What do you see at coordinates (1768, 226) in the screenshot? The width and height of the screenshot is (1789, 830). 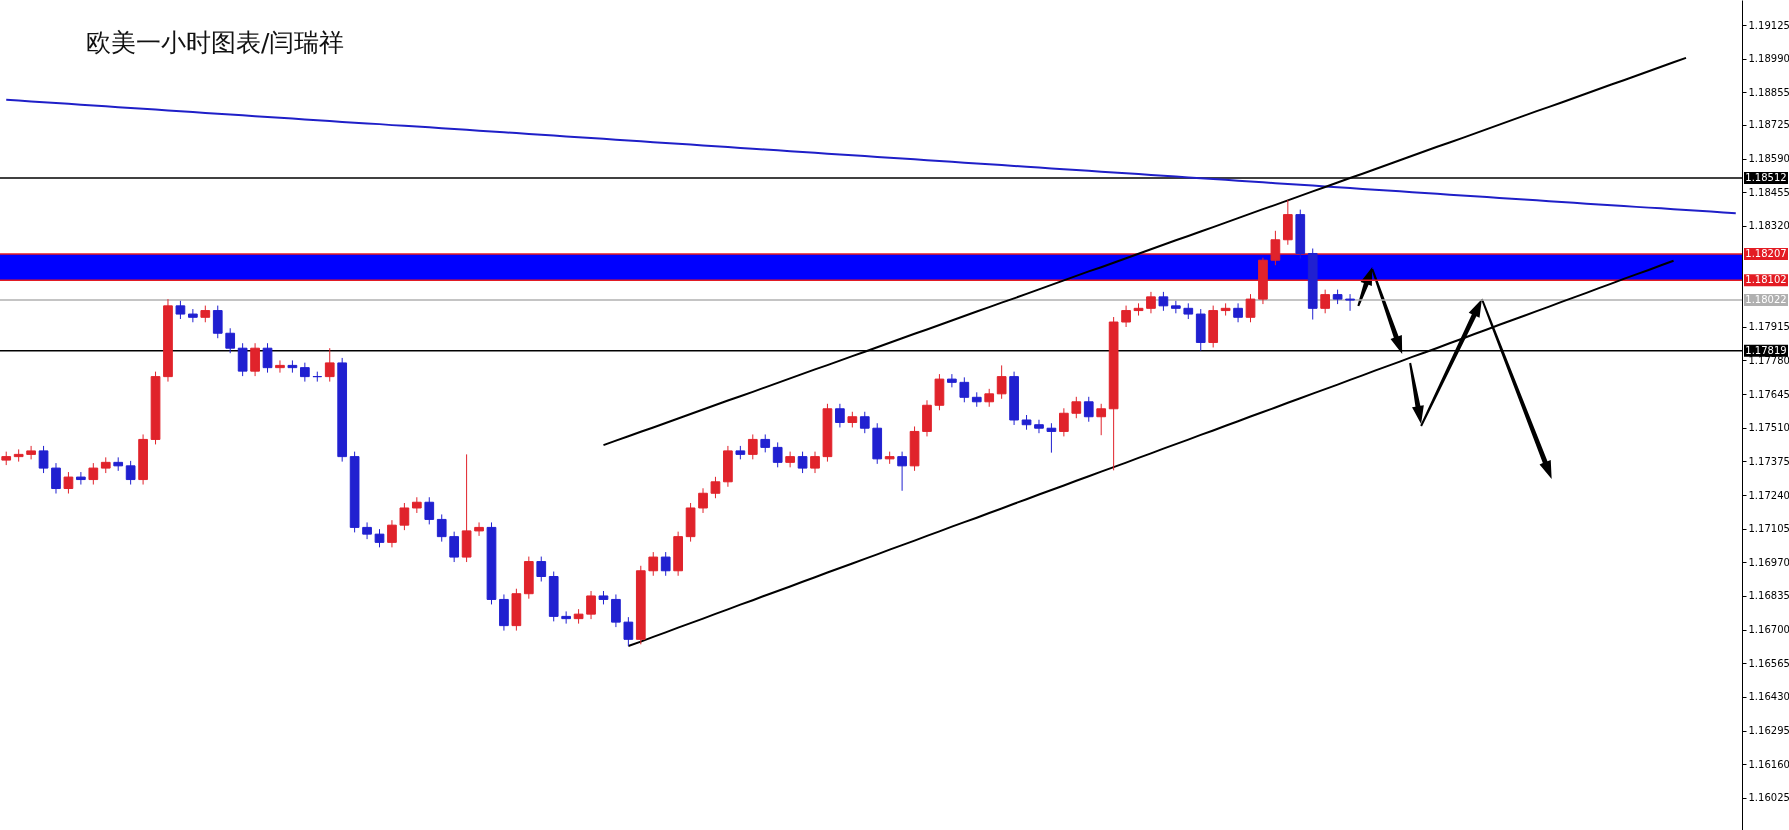 I see `y-tick-label: 1.18320` at bounding box center [1768, 226].